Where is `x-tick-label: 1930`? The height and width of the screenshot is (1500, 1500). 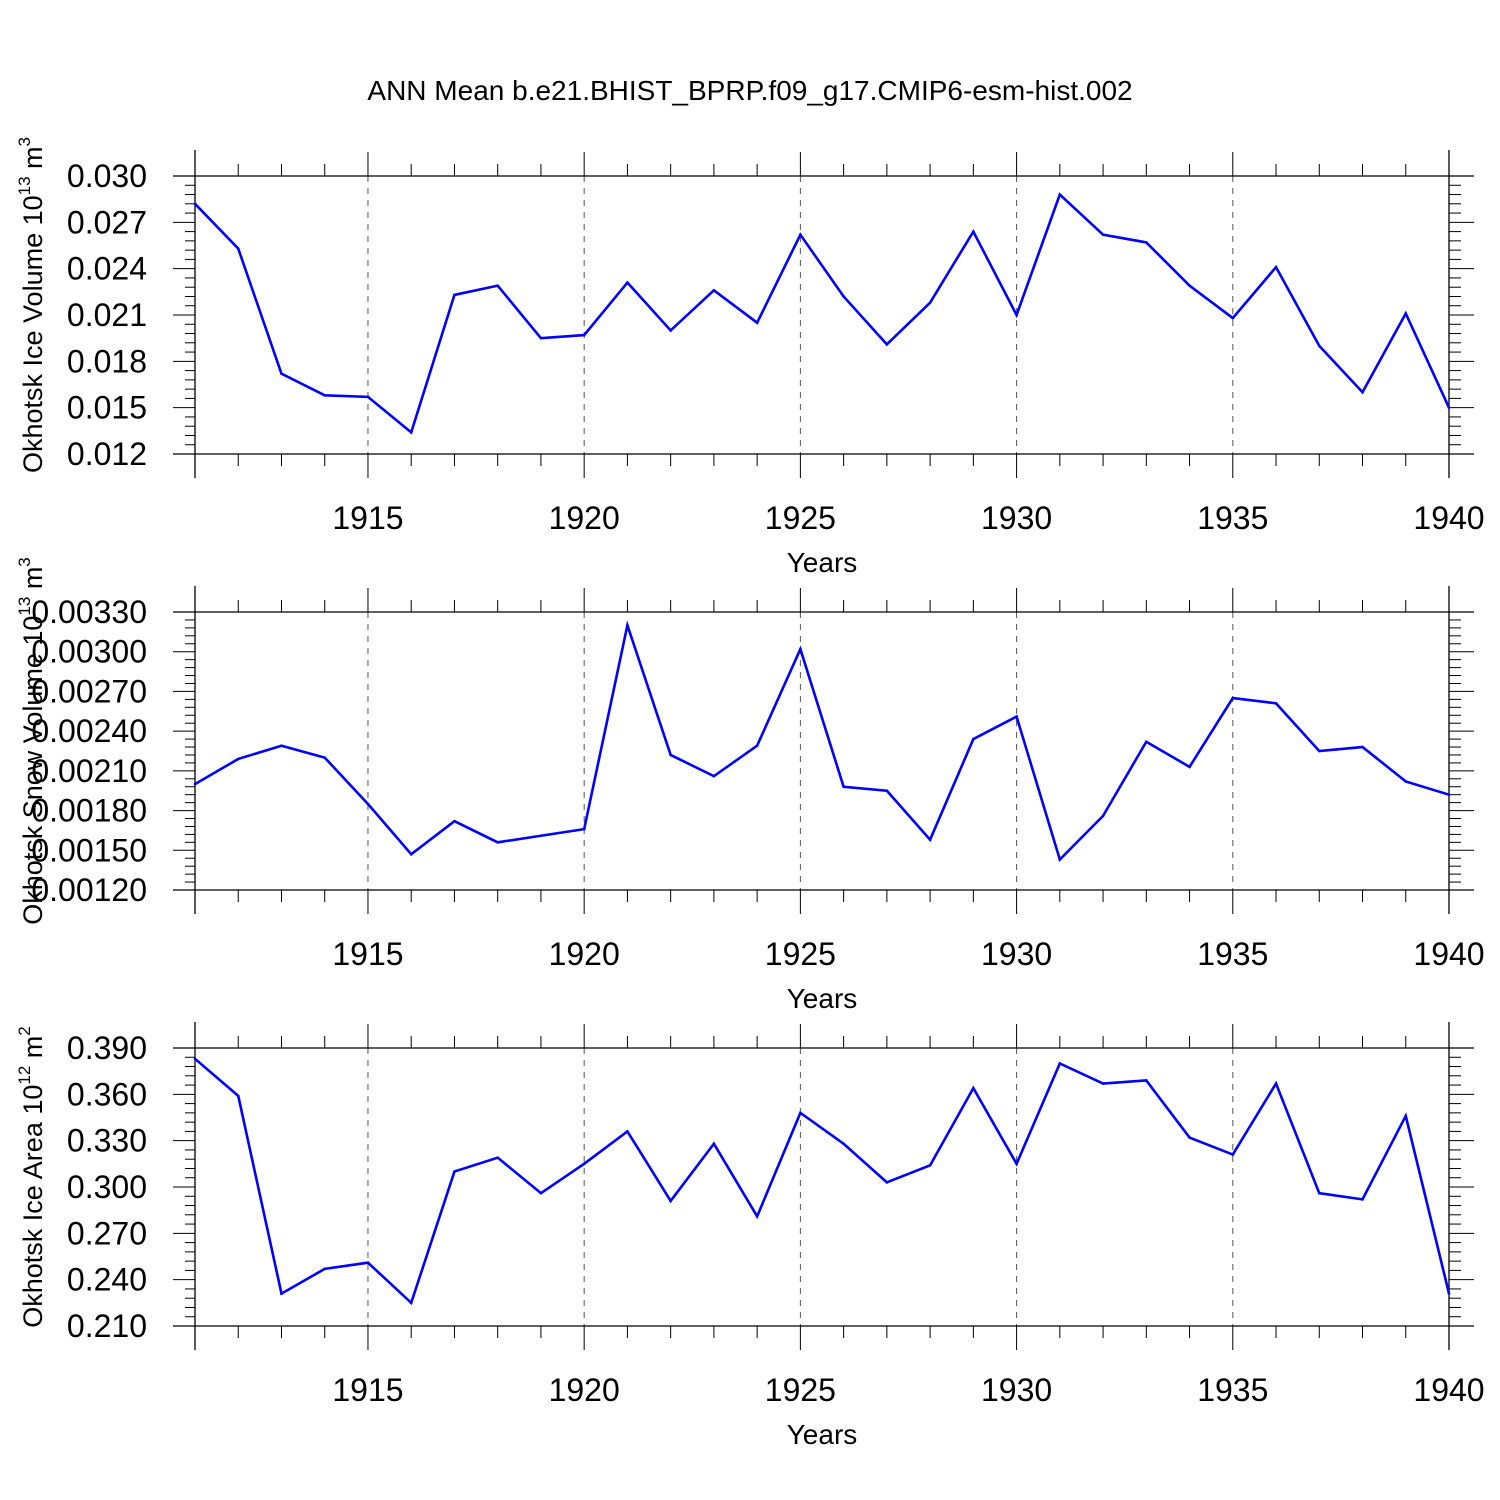
x-tick-label: 1930 is located at coordinates (1016, 1390).